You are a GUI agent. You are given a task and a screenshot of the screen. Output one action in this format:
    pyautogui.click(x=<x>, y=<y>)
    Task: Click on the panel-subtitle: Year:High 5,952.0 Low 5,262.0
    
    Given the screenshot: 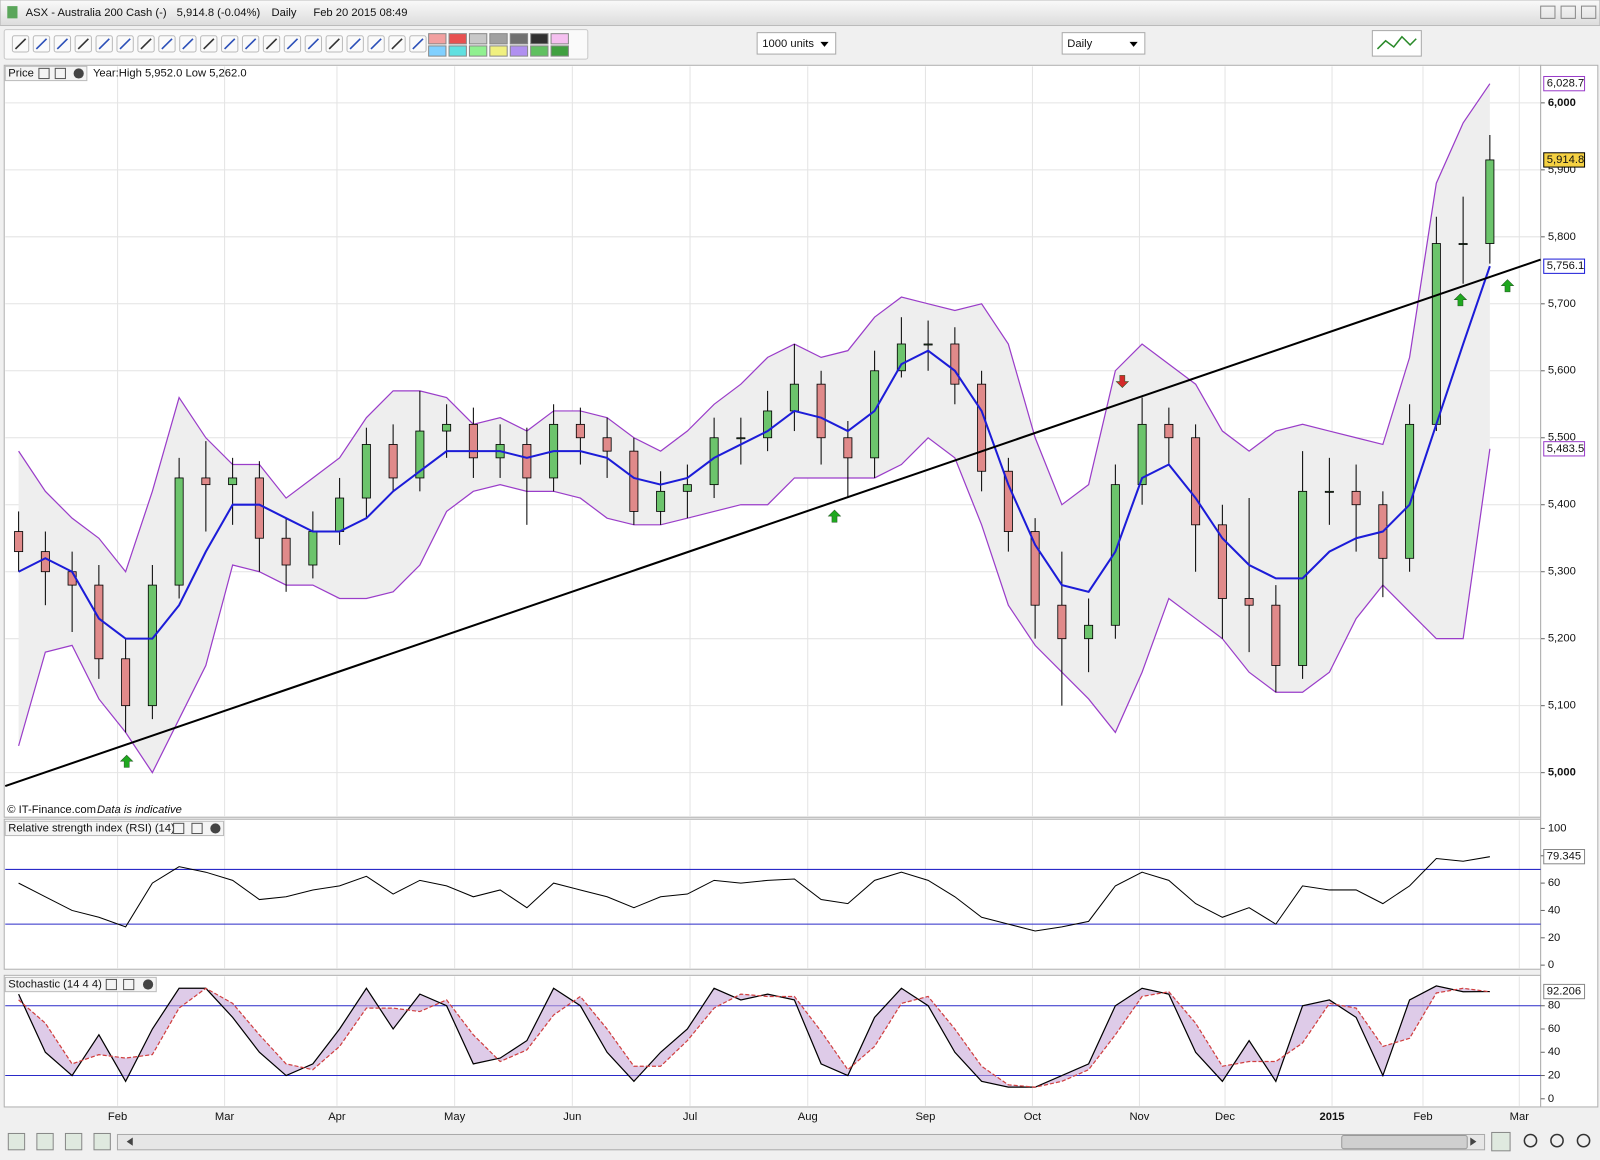 What is the action you would take?
    pyautogui.click(x=170, y=73)
    